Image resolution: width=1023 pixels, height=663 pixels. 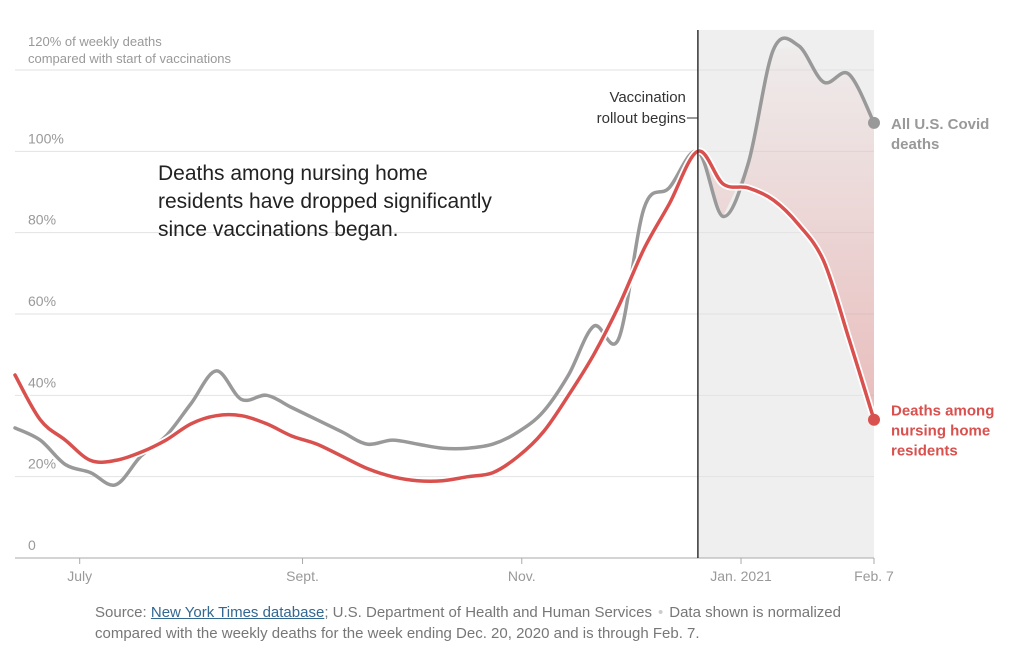 I want to click on y-tick-label: 80%, so click(x=42, y=220).